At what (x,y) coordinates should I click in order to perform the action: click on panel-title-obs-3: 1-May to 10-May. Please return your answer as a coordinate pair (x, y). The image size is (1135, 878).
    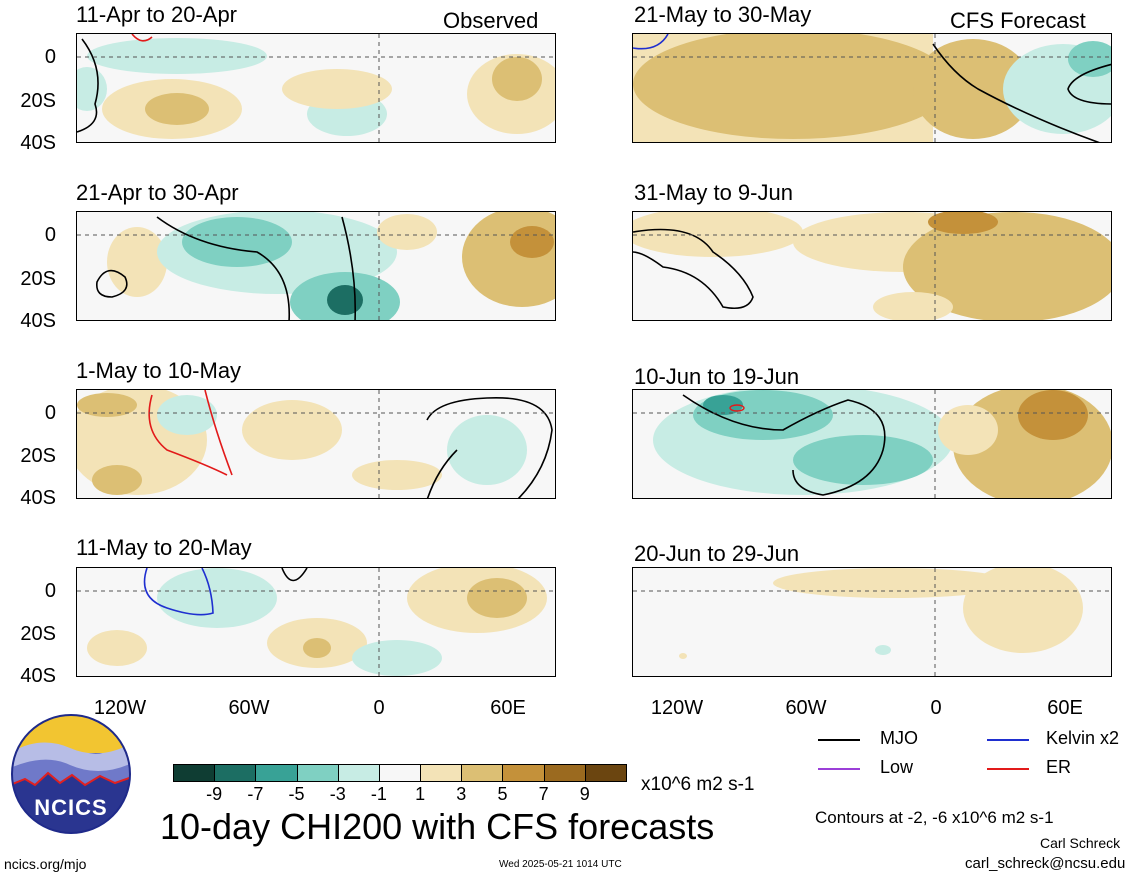
    Looking at the image, I should click on (159, 370).